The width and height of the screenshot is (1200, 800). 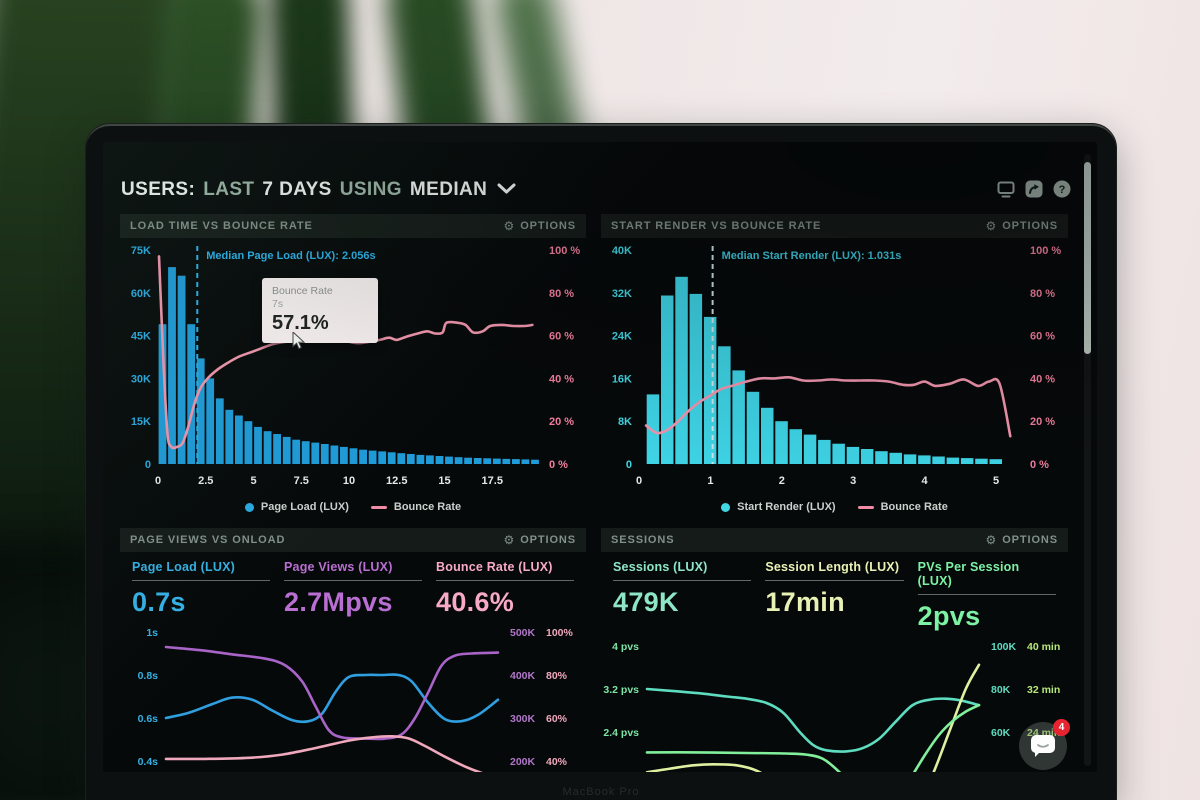 I want to click on dashboard-title: USERS: LAST 7 DAYS USING MEDIAN, so click(x=318, y=190).